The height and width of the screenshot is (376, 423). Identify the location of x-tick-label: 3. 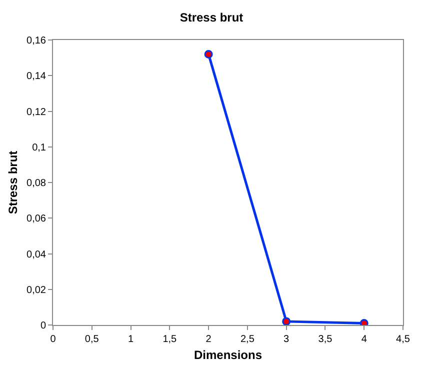
(287, 339).